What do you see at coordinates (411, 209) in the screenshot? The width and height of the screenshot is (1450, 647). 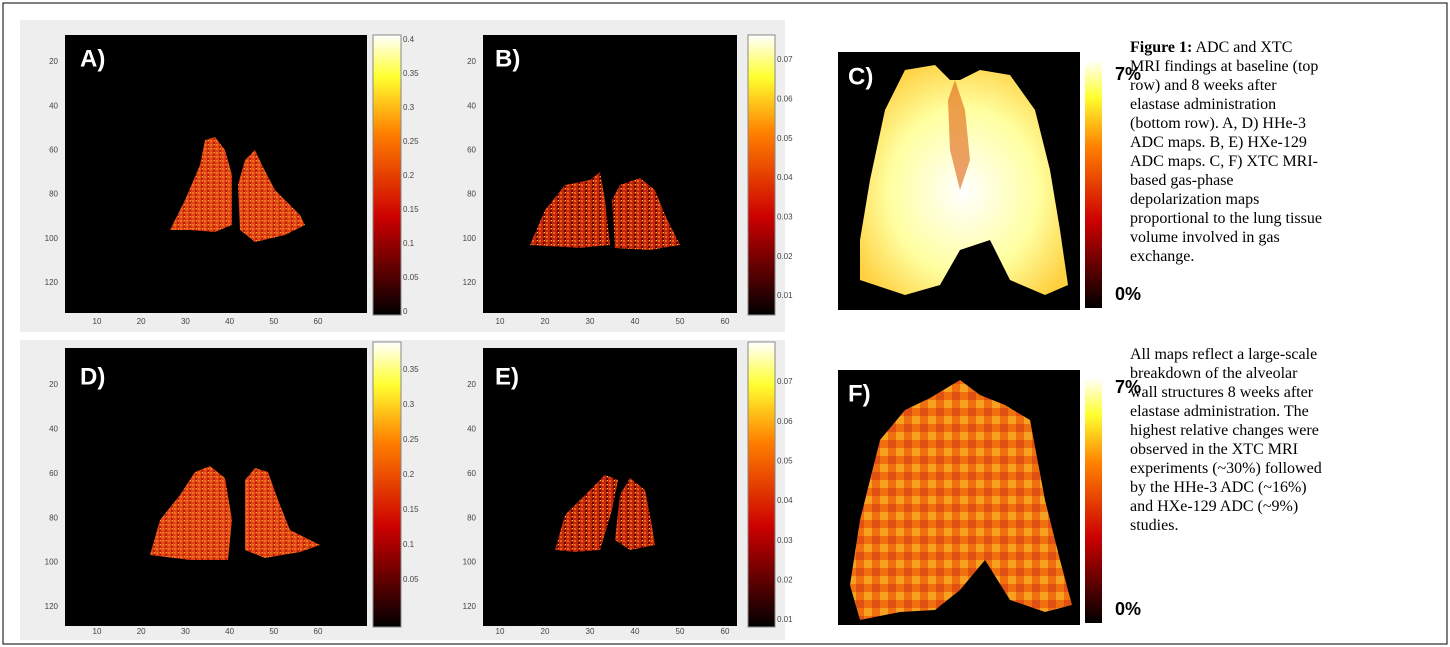 I see `colorbar-tick-label: 0.15` at bounding box center [411, 209].